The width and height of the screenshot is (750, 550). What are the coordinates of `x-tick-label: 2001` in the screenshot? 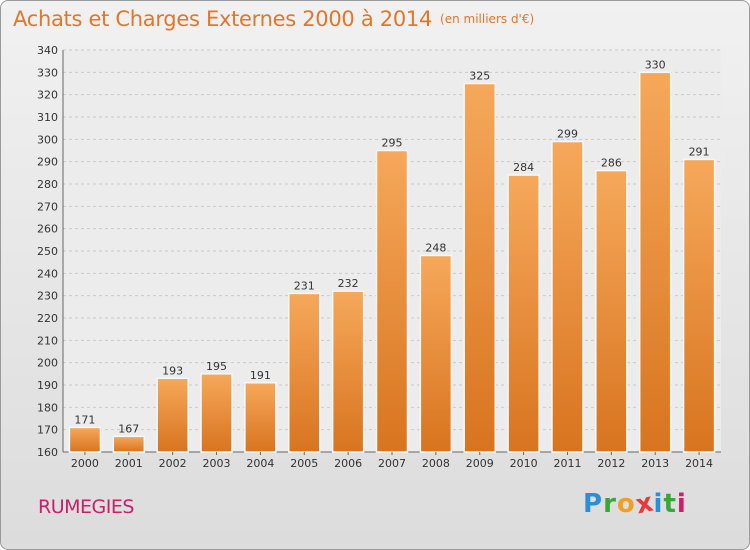 It's located at (129, 463).